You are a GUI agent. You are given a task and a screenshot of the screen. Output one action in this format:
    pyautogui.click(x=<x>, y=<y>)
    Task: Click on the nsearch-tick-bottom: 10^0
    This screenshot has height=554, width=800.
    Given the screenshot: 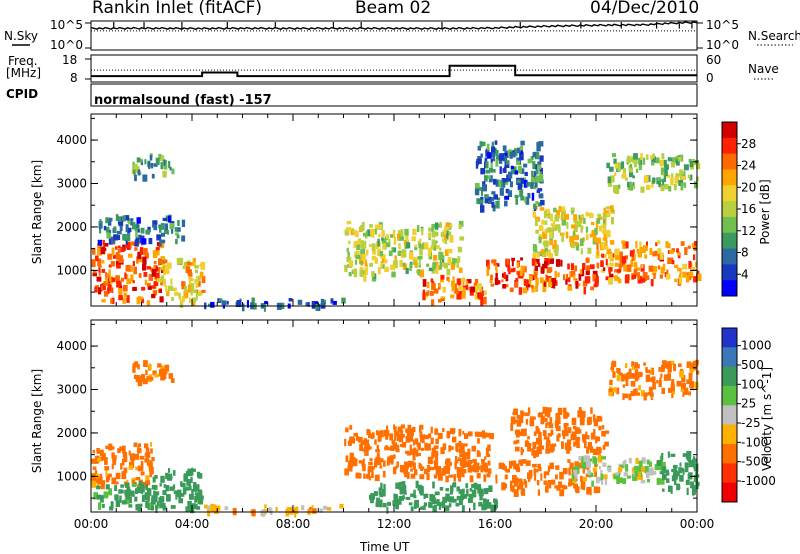 What is the action you would take?
    pyautogui.click(x=722, y=45)
    